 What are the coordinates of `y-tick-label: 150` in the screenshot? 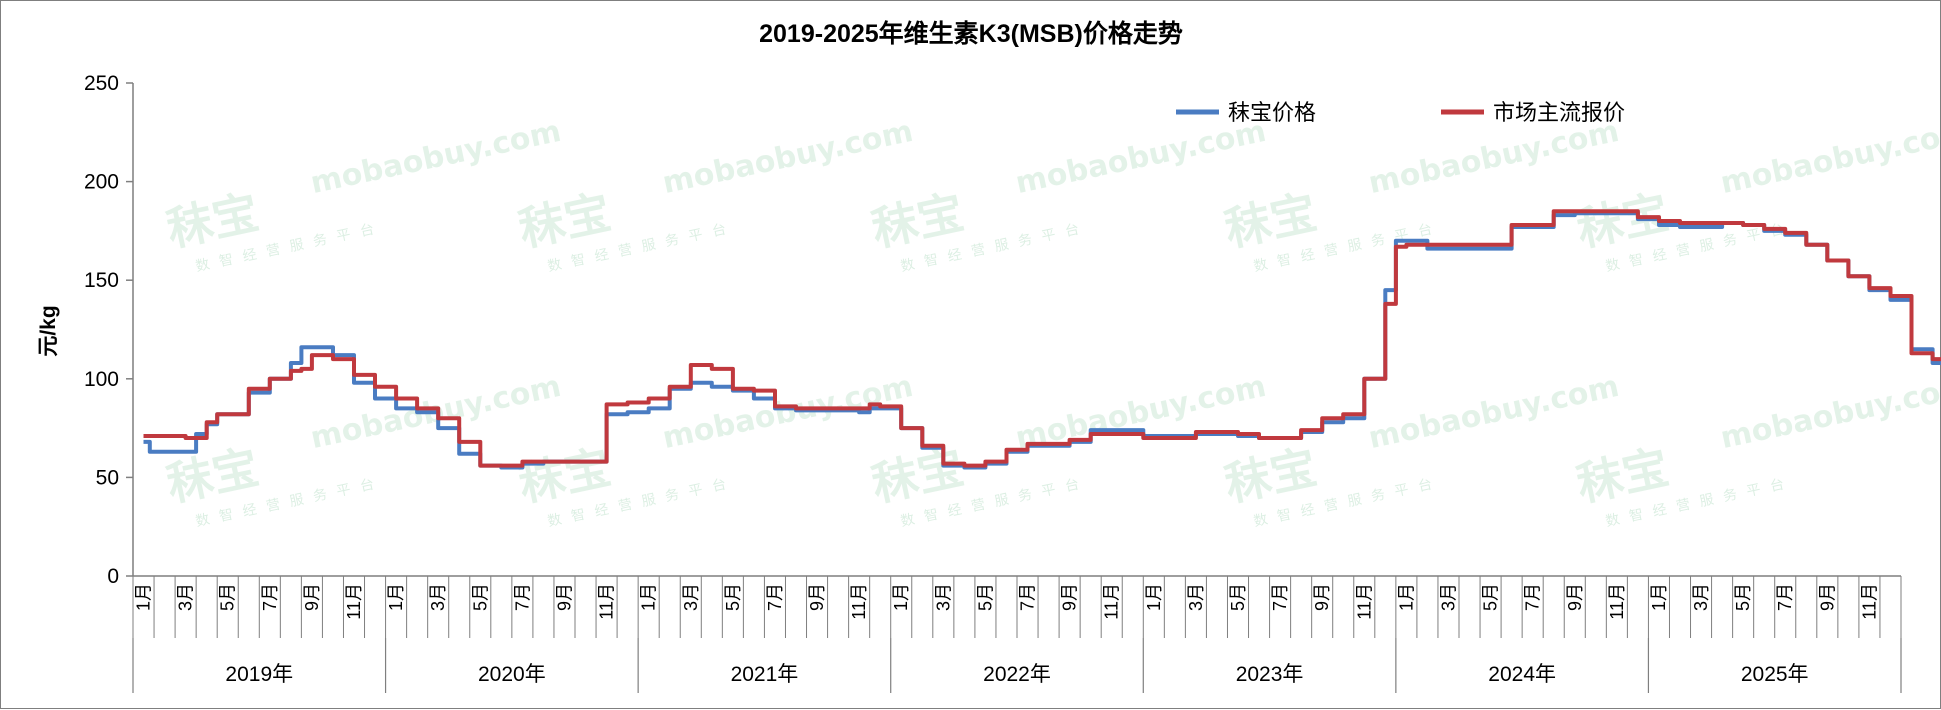 It's located at (101, 280).